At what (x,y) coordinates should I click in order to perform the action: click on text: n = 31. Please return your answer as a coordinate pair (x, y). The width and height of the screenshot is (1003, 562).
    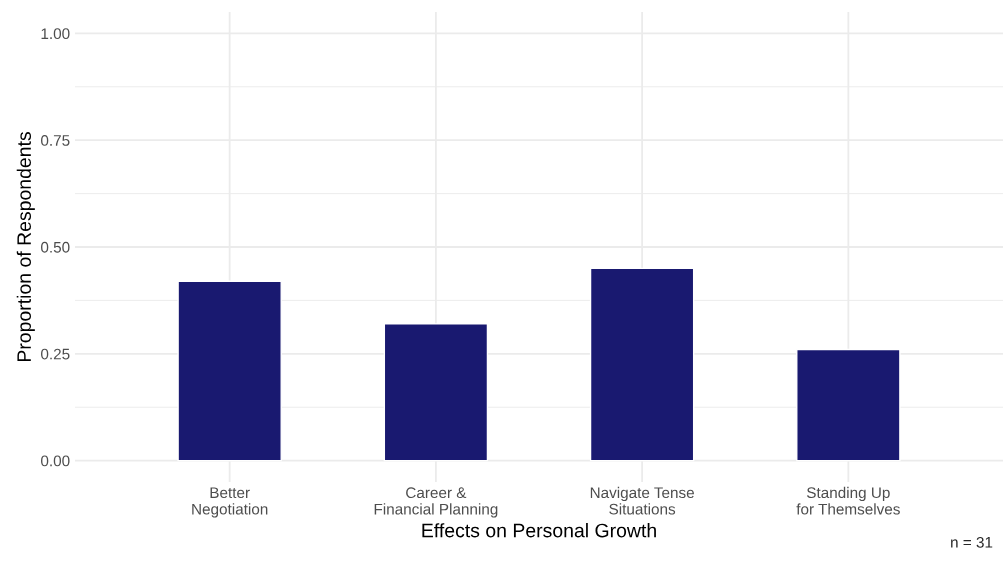
    Looking at the image, I should click on (972, 542).